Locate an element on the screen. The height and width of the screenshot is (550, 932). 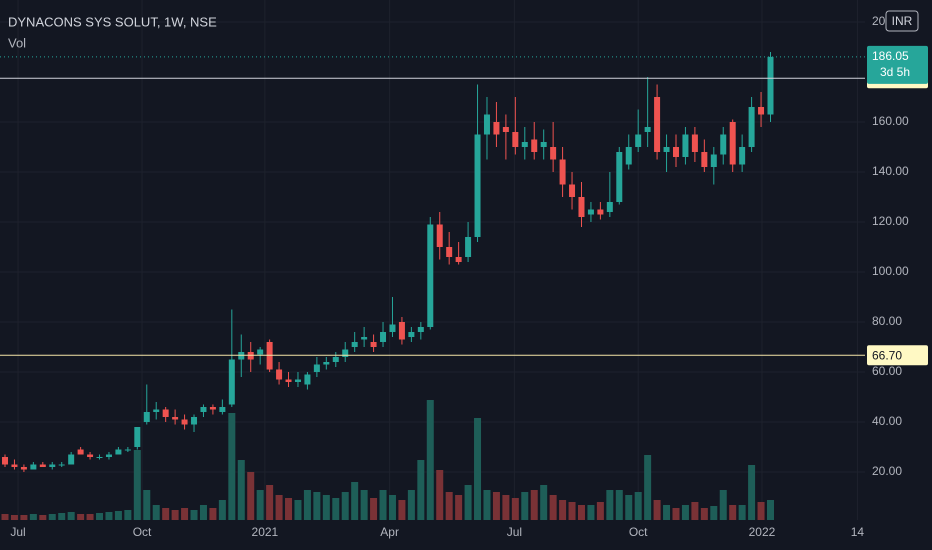
y-tick-label: 160.00 is located at coordinates (890, 121).